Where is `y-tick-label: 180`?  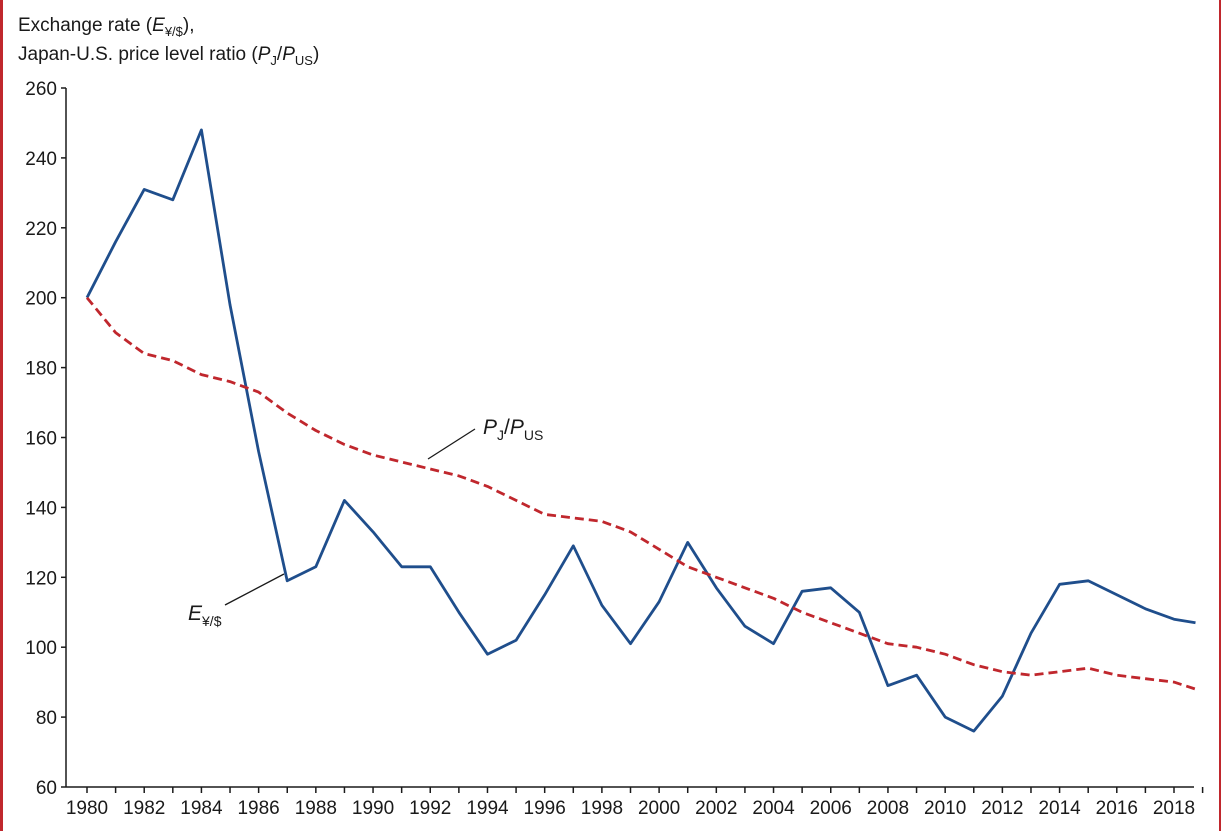
y-tick-label: 180 is located at coordinates (41, 369).